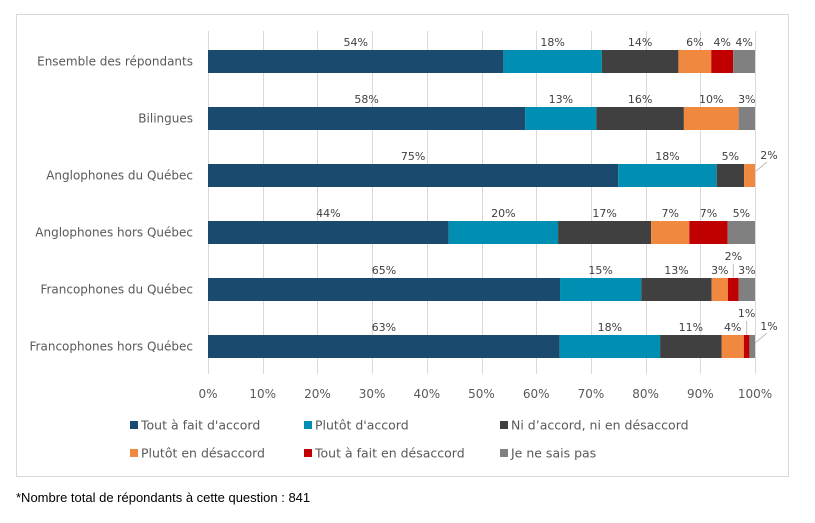 The width and height of the screenshot is (815, 523). I want to click on x-tick-label: 40%, so click(426, 394).